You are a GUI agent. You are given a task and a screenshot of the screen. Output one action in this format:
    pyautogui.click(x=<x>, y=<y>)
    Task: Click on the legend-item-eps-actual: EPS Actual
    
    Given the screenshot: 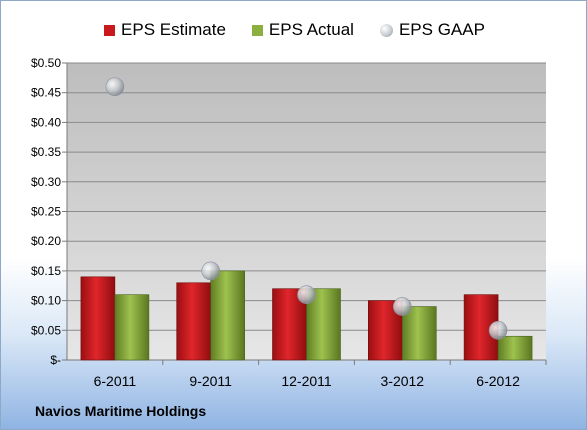 What is the action you would take?
    pyautogui.click(x=302, y=30)
    